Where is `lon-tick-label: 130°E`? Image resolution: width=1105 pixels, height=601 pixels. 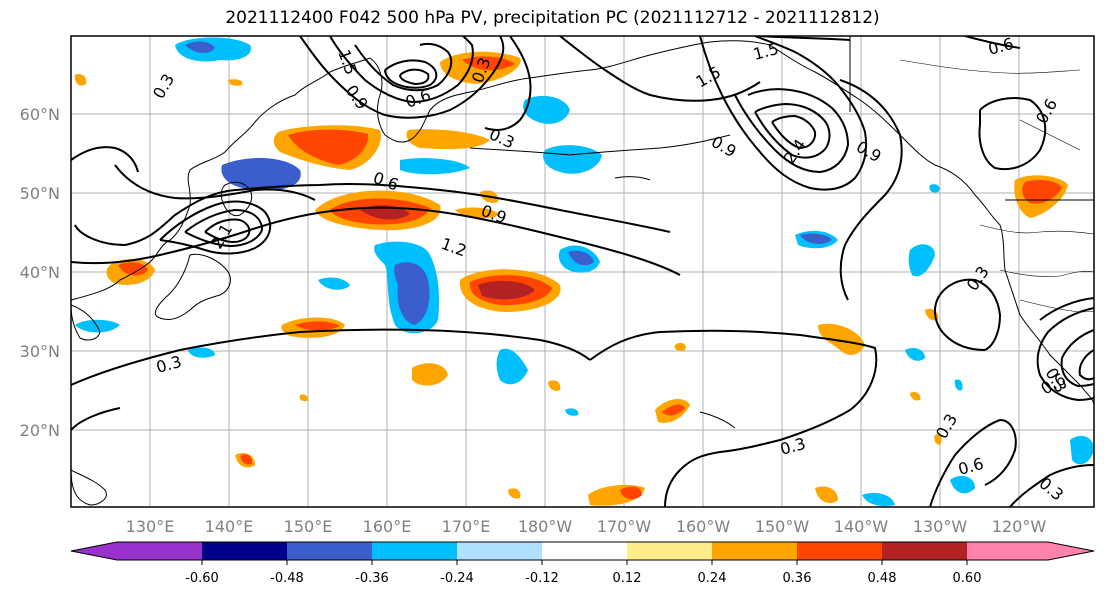
lon-tick-label: 130°E is located at coordinates (150, 526).